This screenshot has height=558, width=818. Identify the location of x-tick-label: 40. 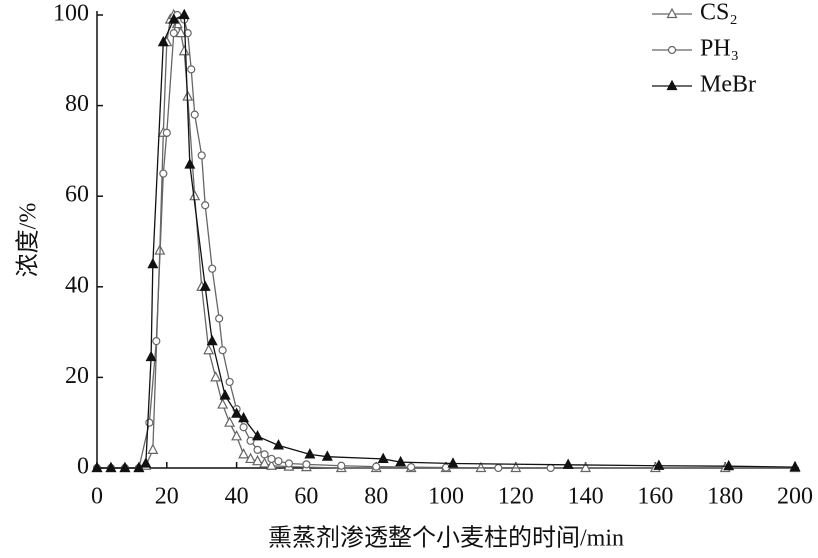
(237, 497).